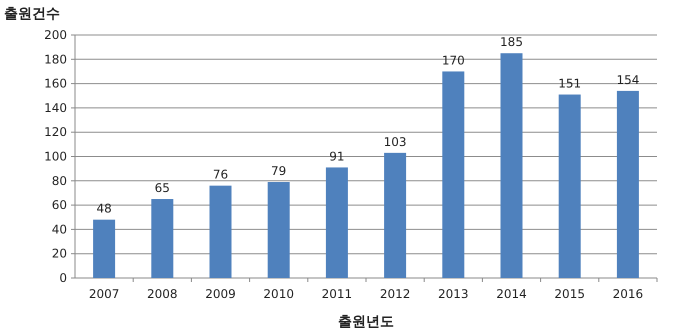 This screenshot has width=680, height=334. I want to click on y-tick-label: 140, so click(55, 107).